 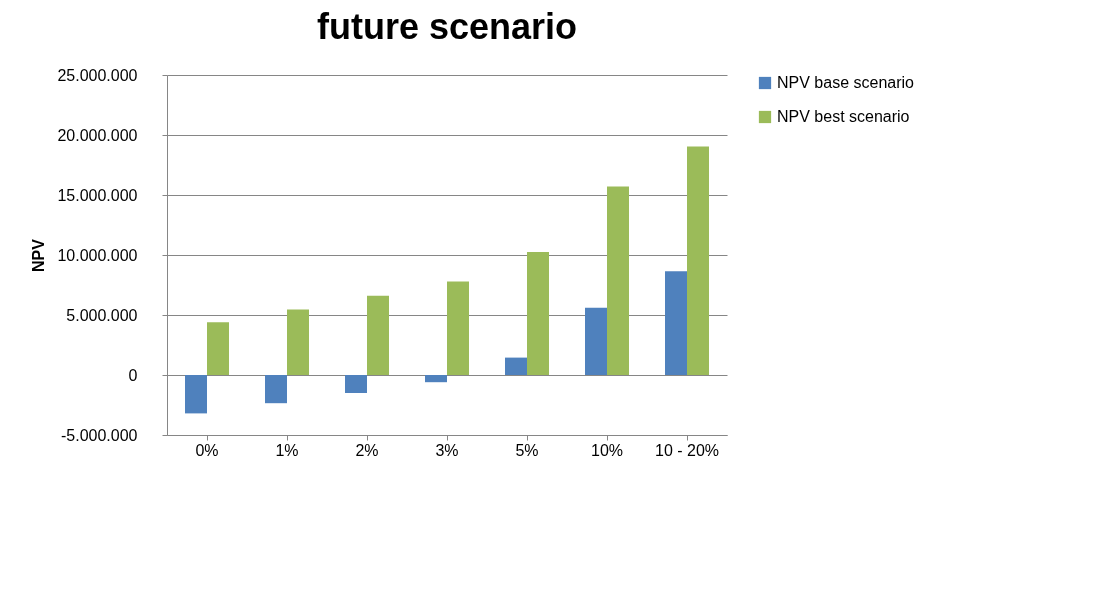 I want to click on x-tick-label: 1%, so click(x=287, y=450).